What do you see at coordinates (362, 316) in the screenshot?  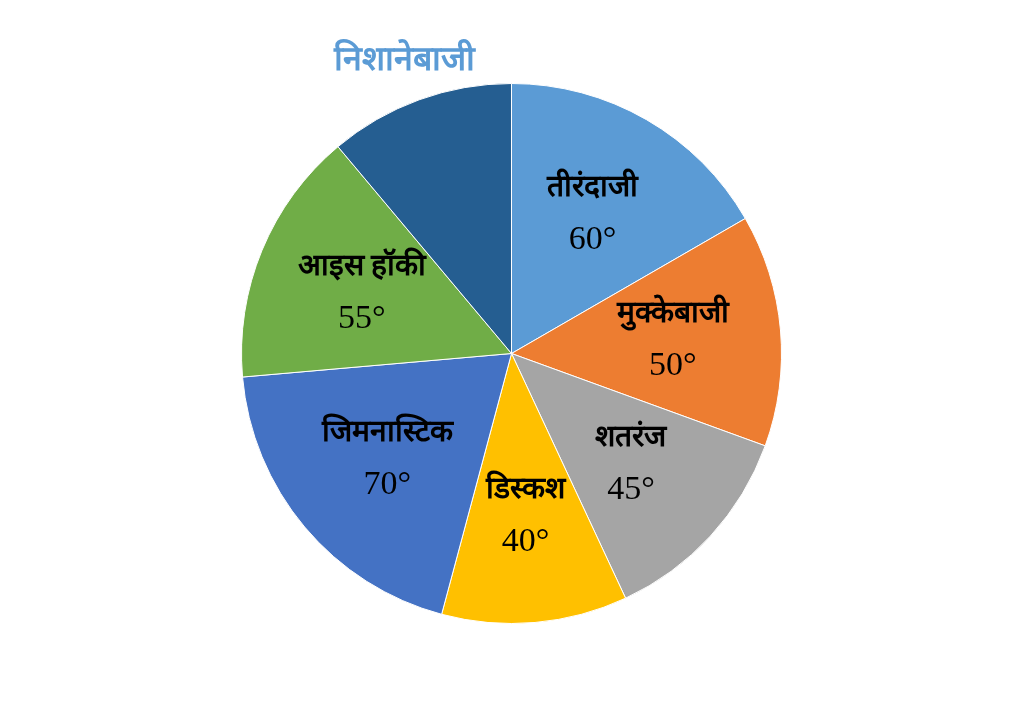 I see `data-label: 55°` at bounding box center [362, 316].